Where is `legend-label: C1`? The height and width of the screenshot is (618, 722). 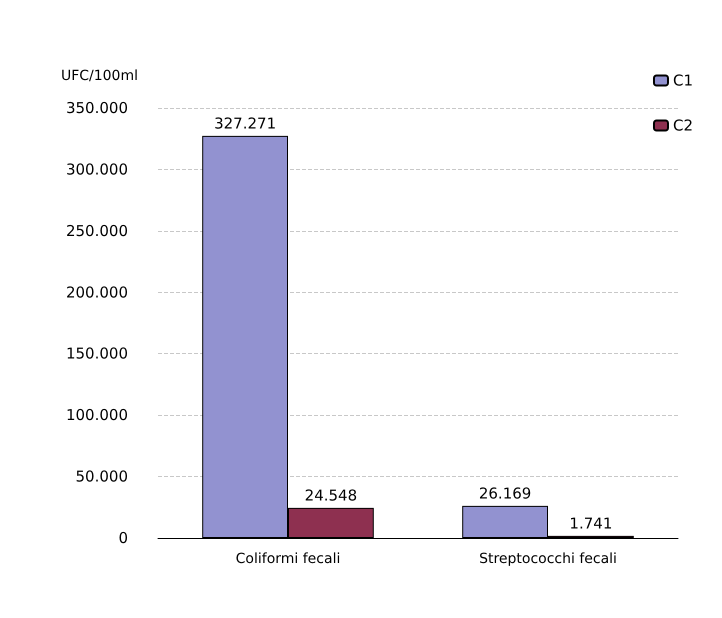 legend-label: C1 is located at coordinates (683, 81).